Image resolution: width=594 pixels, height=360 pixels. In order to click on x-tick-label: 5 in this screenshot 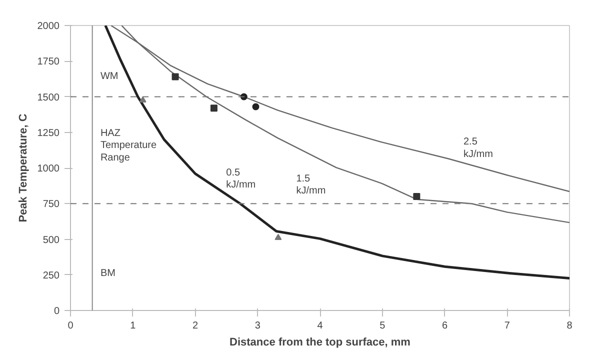, I will do `click(383, 326)`.